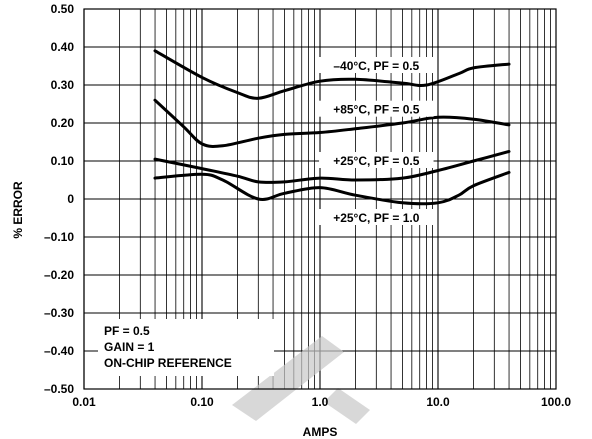 This screenshot has width=592, height=439. Describe the element at coordinates (347, 406) in the screenshot. I see `watermark-stroke-right` at that location.